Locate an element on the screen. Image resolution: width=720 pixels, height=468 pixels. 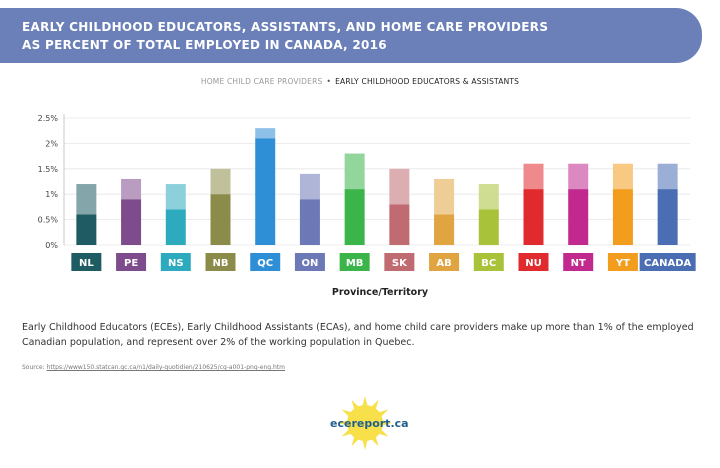
logo-text: ecereport.ca is located at coordinates (369, 423).